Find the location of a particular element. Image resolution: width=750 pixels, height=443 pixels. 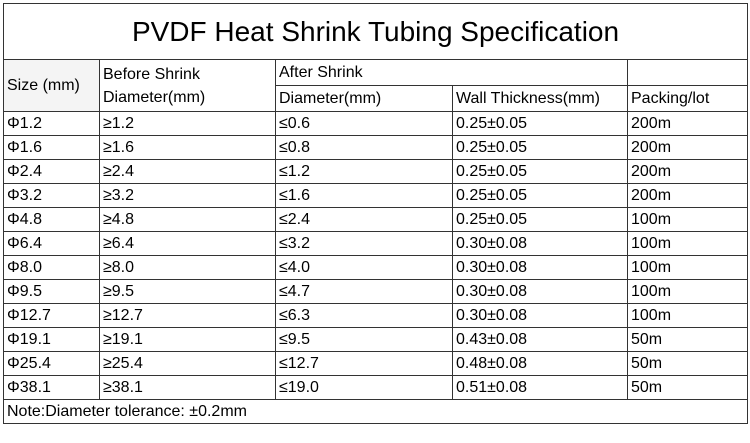

cell-size: Φ1.6 is located at coordinates (51, 147).